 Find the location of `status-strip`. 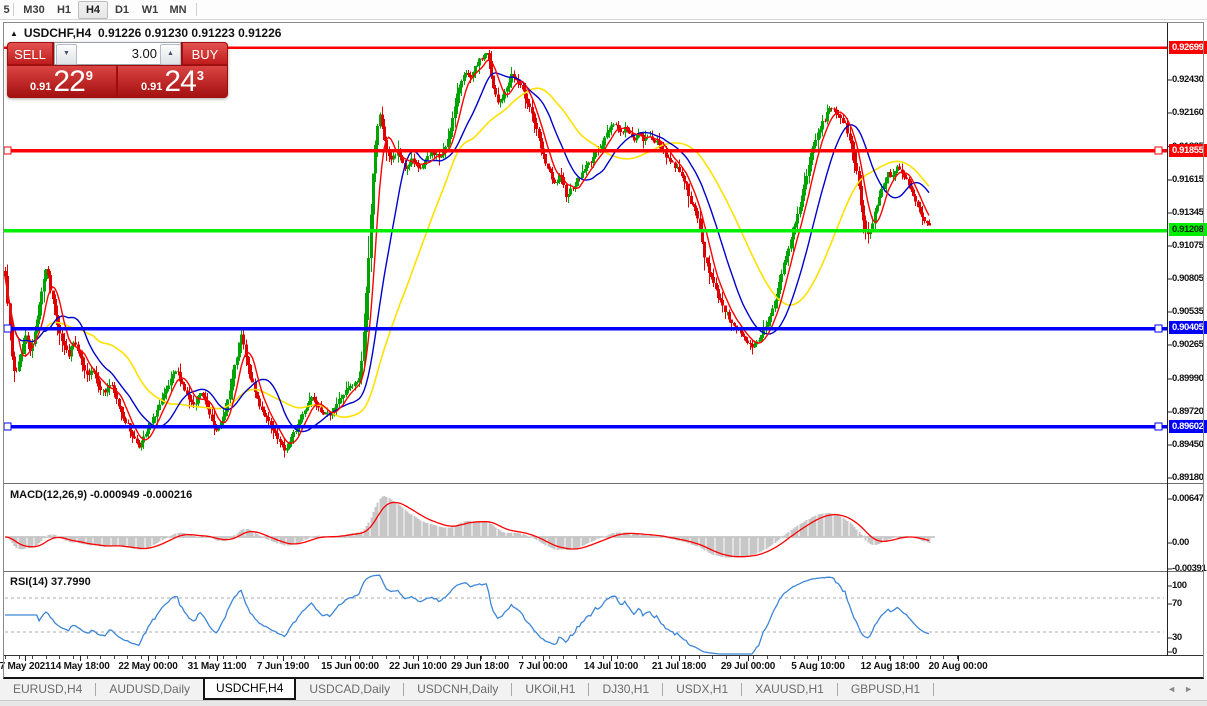

status-strip is located at coordinates (603, 703).